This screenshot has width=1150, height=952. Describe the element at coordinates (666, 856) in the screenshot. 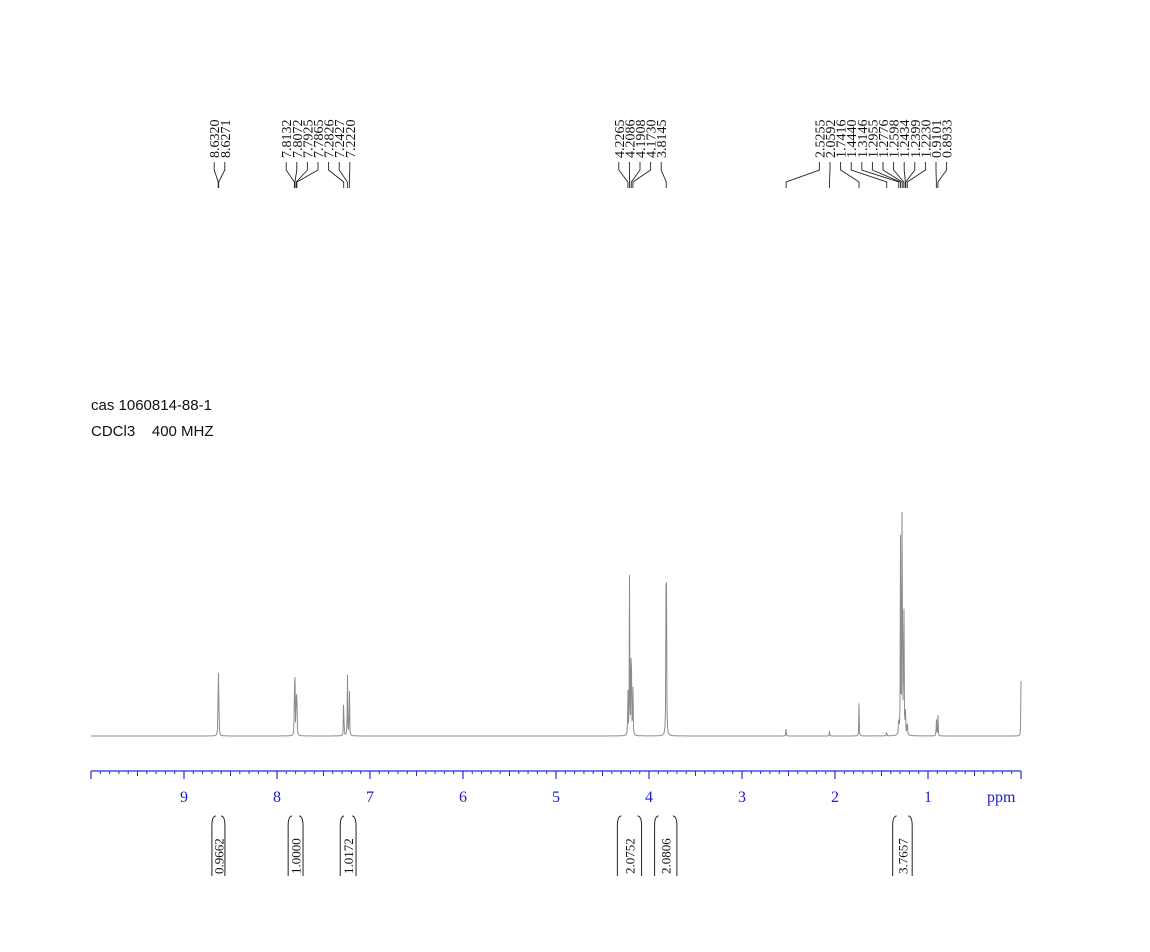

I see `integral-value: 2.0806` at that location.